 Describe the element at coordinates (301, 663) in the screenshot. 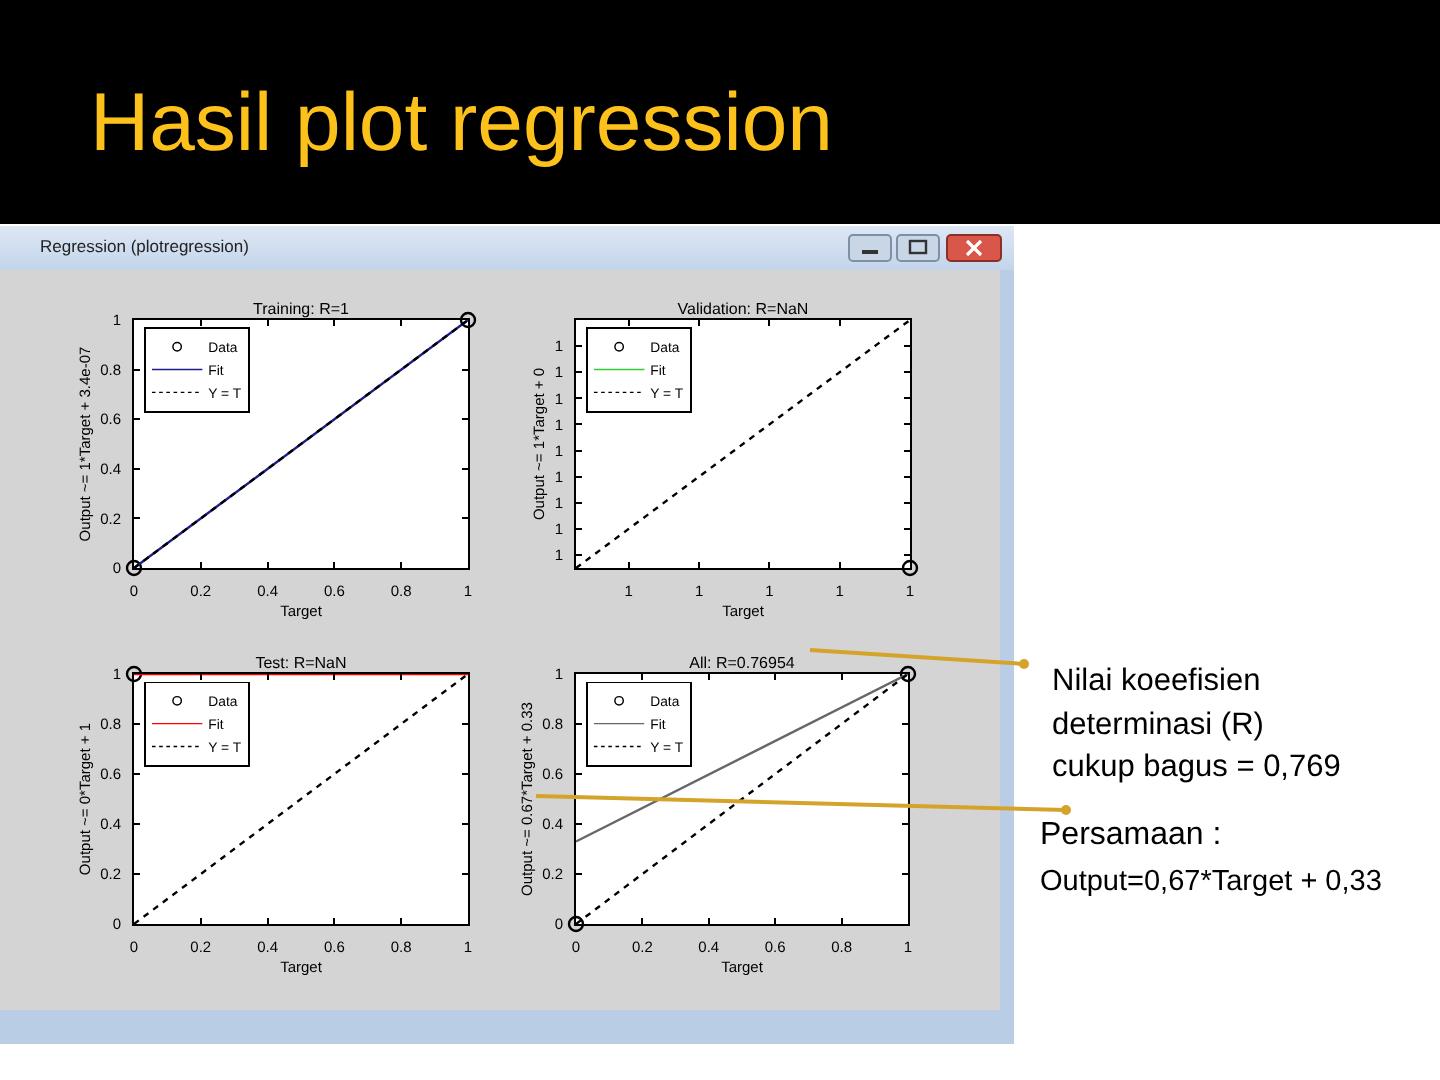

I see `chart-title: Test: R=NaN` at that location.